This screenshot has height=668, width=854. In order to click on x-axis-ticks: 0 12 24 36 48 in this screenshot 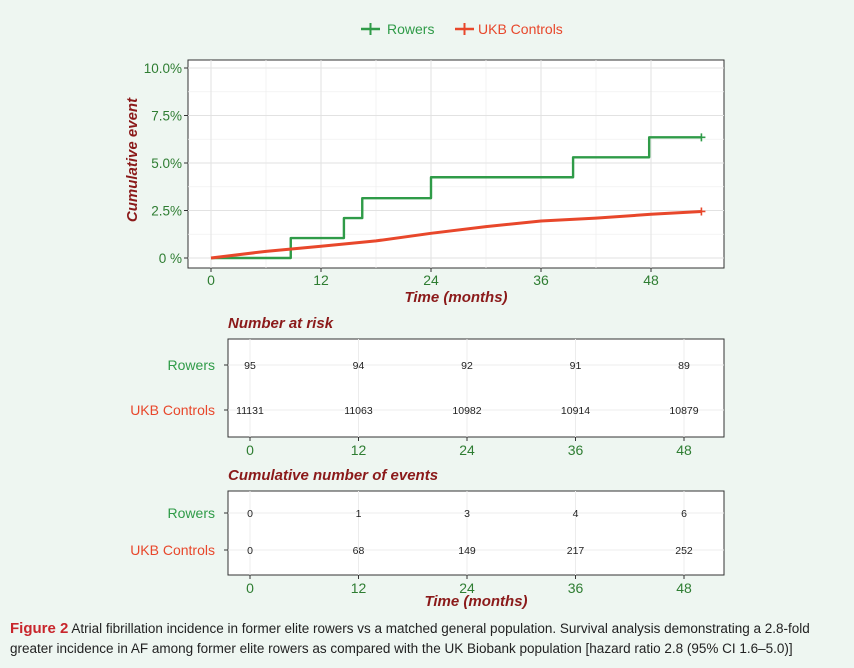, I will do `click(433, 278)`.